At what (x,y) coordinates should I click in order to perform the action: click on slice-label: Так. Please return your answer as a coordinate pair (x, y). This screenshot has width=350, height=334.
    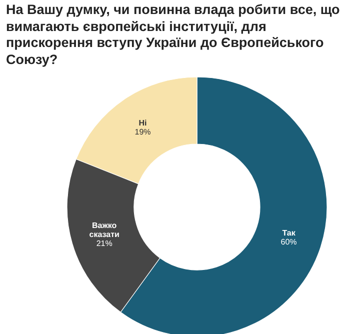
    Looking at the image, I should click on (289, 232).